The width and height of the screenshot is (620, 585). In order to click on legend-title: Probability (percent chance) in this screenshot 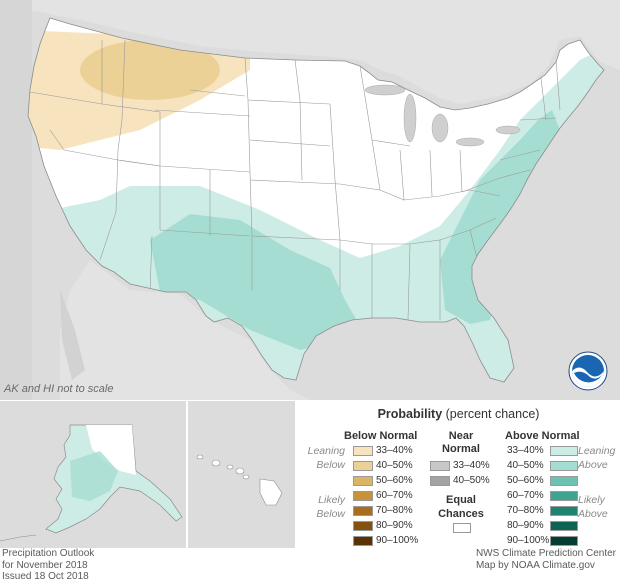, I will do `click(458, 414)`.